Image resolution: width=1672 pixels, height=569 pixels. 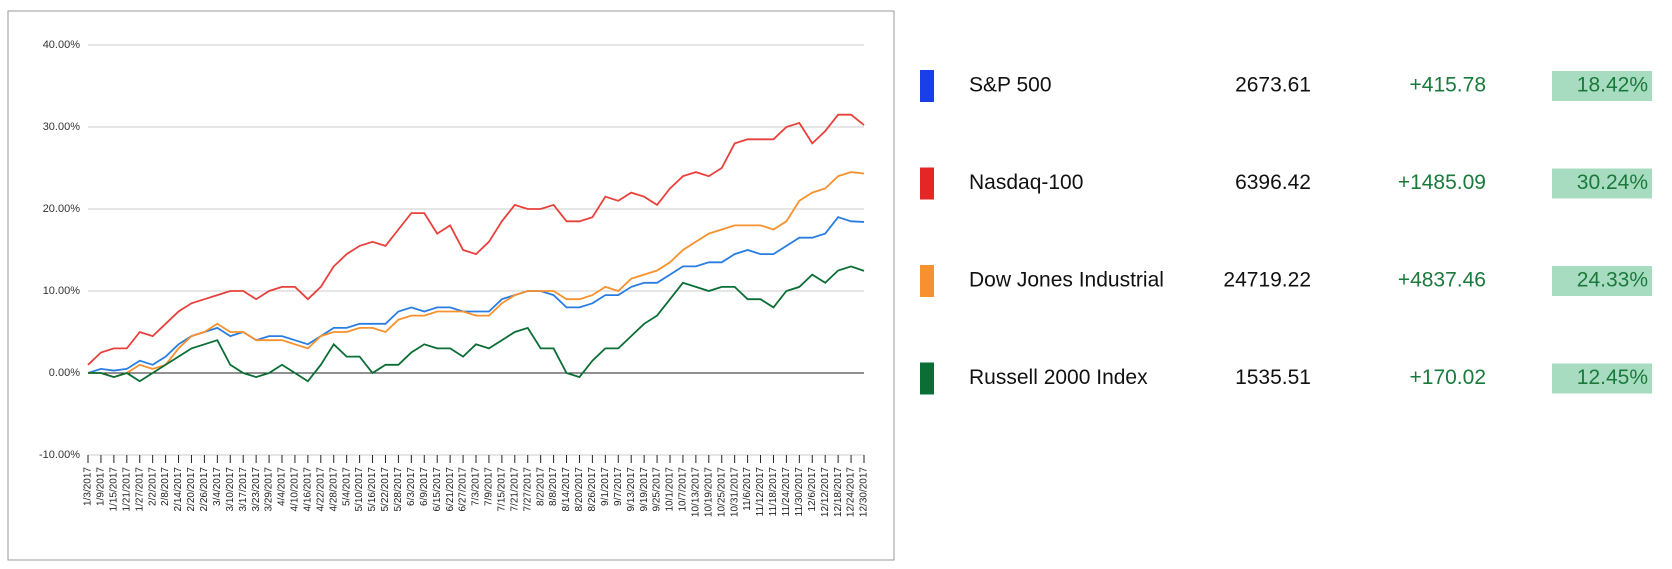 I want to click on x-tick-label: 10/25/2017, so click(x=721, y=492).